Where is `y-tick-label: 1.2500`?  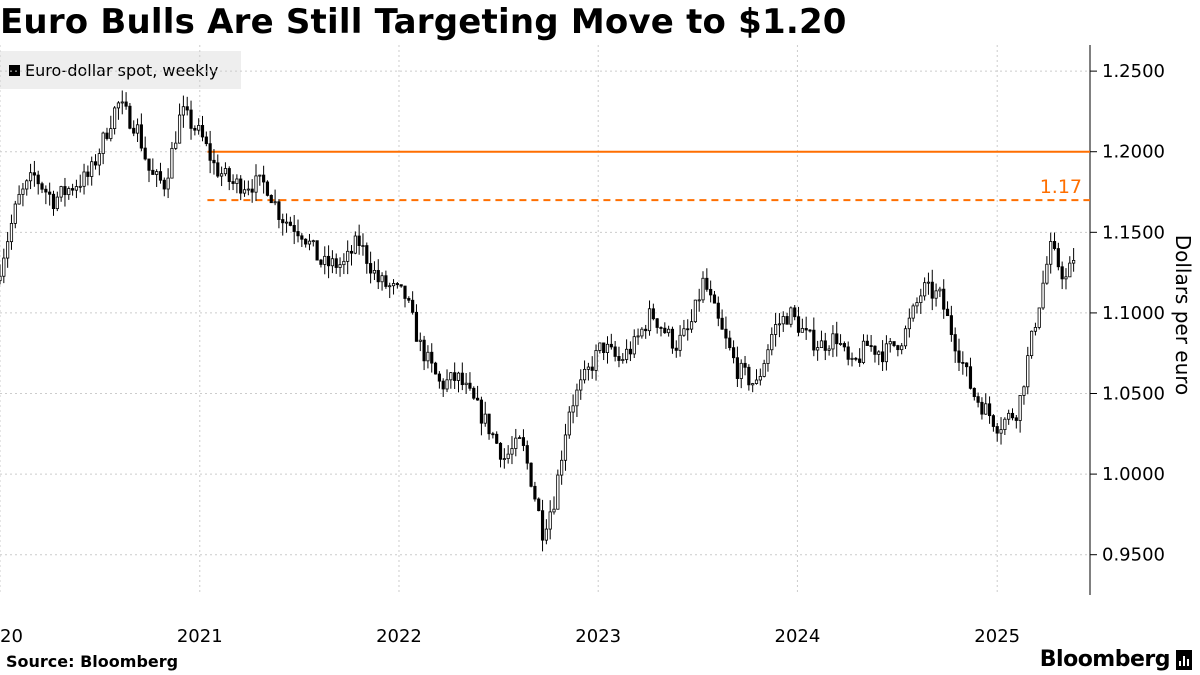 y-tick-label: 1.2500 is located at coordinates (1133, 71).